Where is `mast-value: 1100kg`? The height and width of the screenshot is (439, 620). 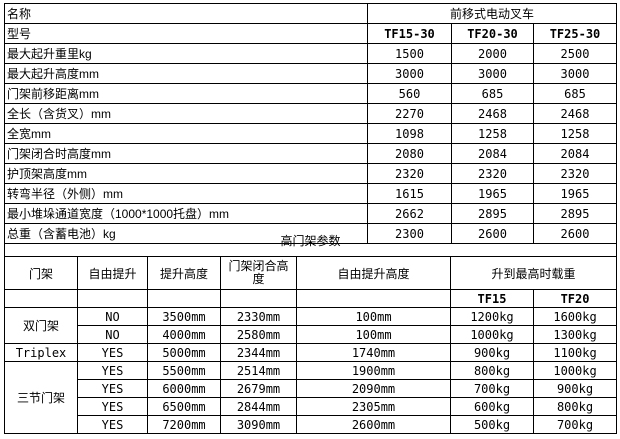
mast-value: 1100kg is located at coordinates (575, 352).